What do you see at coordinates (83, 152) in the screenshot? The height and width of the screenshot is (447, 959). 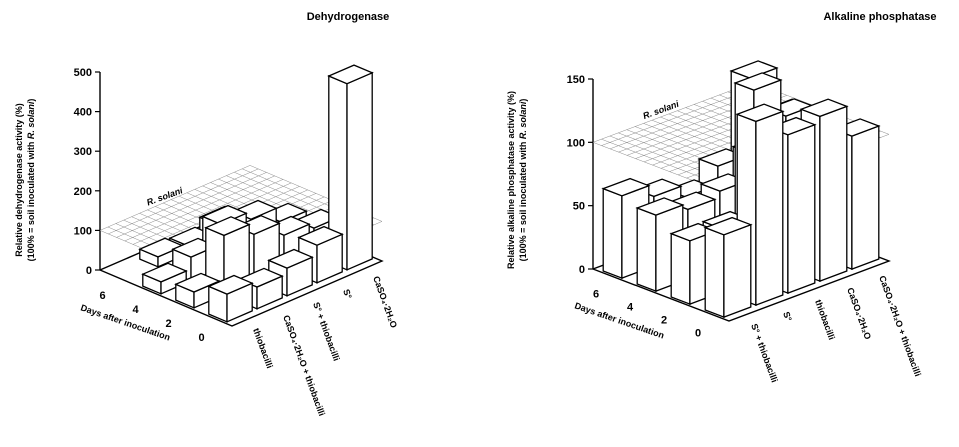 I see `y-tick-label: 300` at bounding box center [83, 152].